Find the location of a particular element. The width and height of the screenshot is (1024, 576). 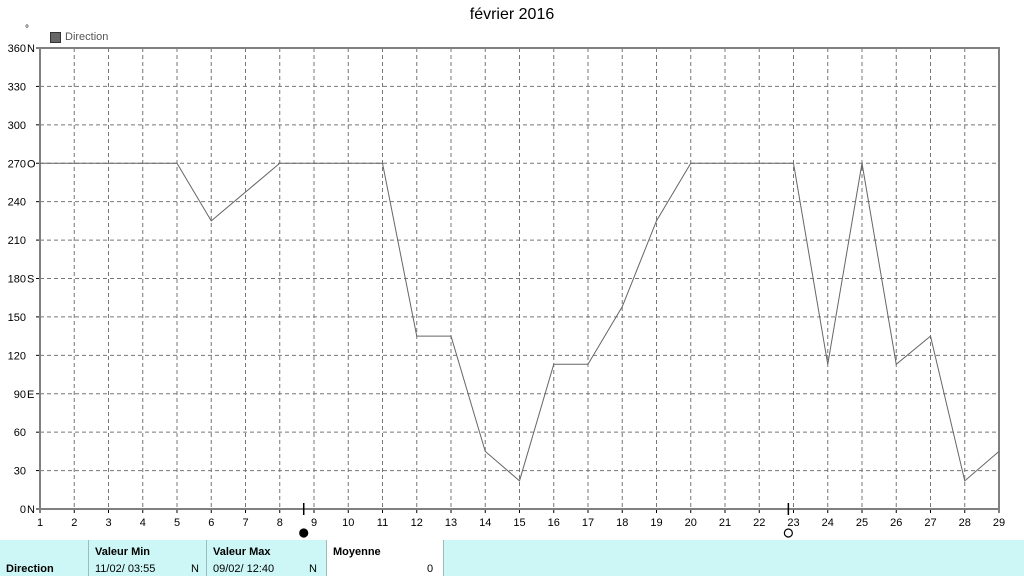

y-tick-label: 30 is located at coordinates (20, 472).